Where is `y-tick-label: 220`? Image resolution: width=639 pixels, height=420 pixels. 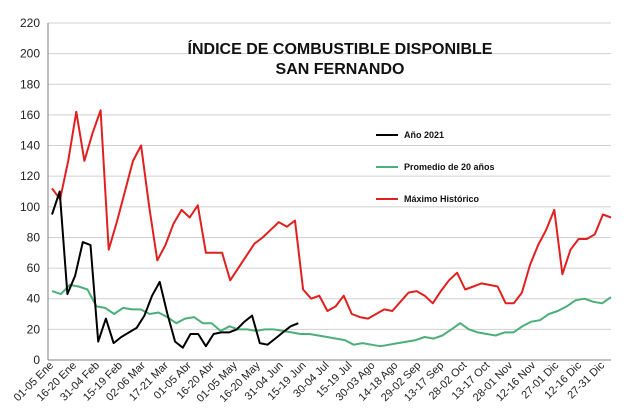
y-tick-label: 220 is located at coordinates (30, 23).